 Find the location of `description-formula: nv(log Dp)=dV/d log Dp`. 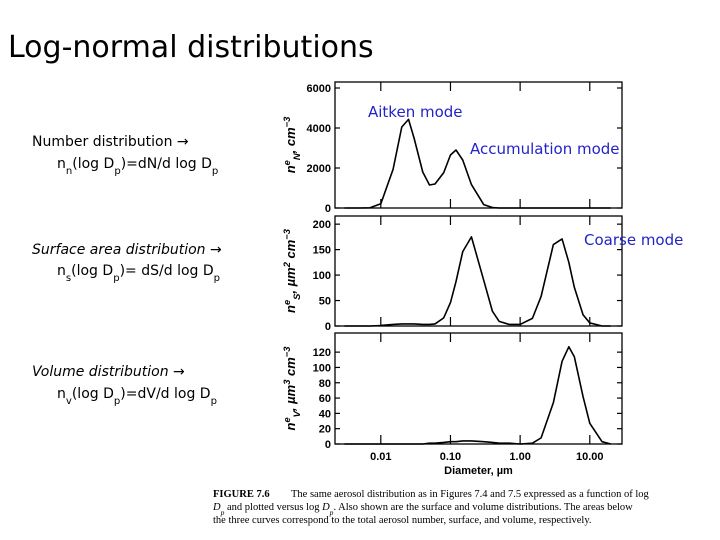

description-formula: nv(log Dp)=dV/d log Dp is located at coordinates (137, 396).